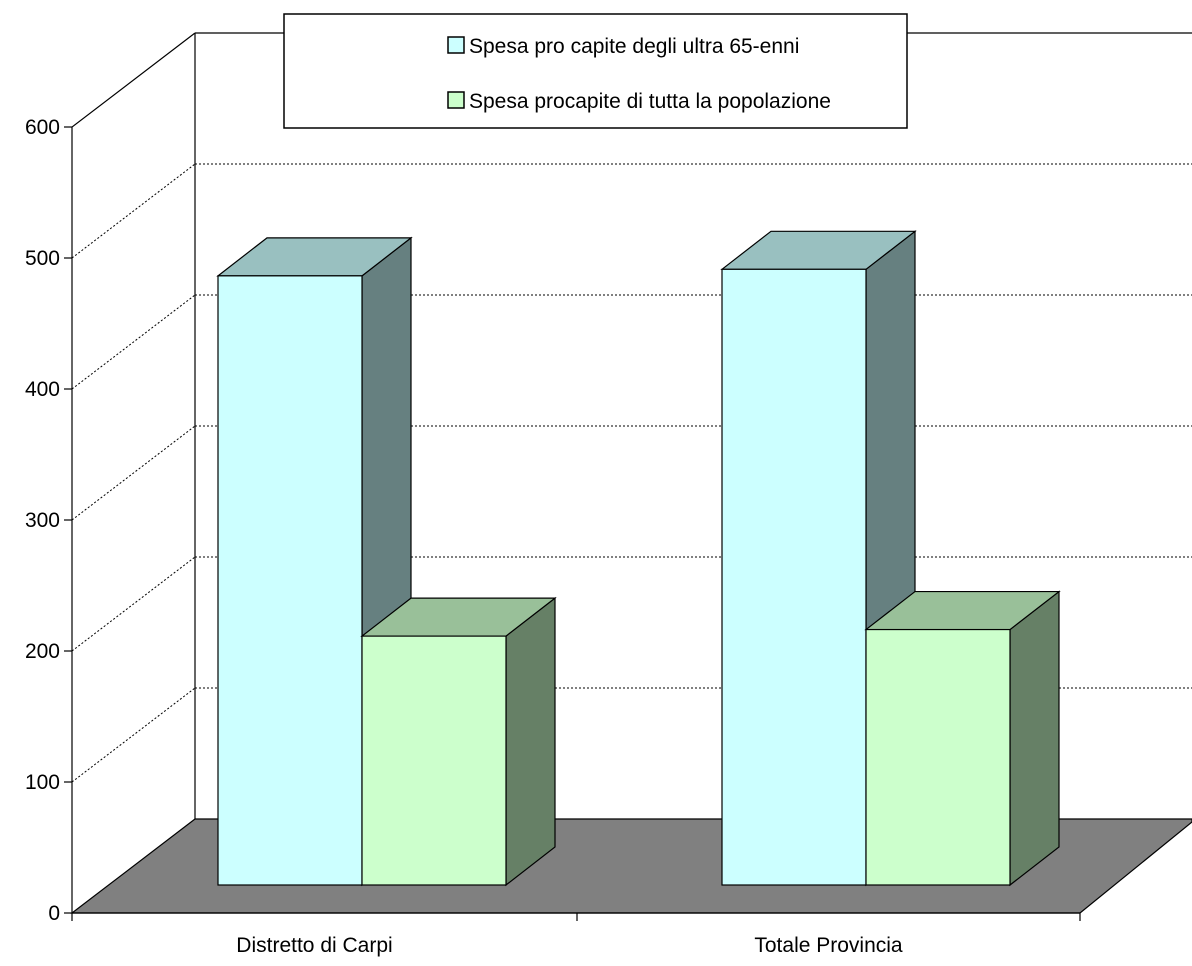 This screenshot has height=966, width=1192. I want to click on value-axis: 0 100 200 300 400 500 600, so click(48, 520).